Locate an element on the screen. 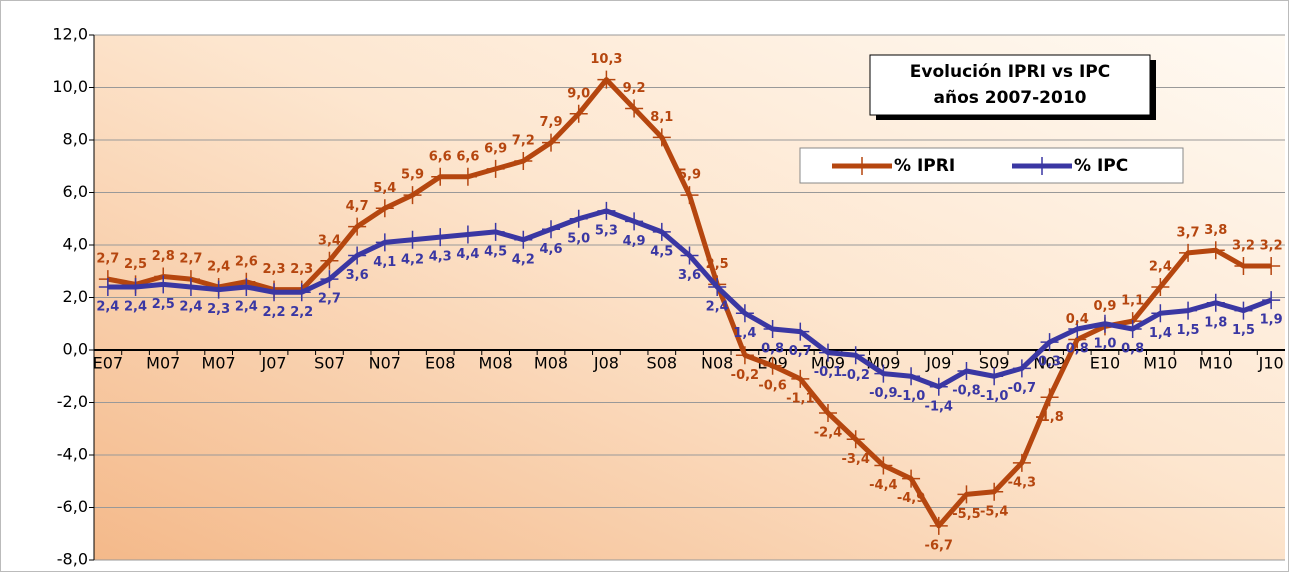 The width and height of the screenshot is (1289, 572). data-label: -4,9 is located at coordinates (911, 498).